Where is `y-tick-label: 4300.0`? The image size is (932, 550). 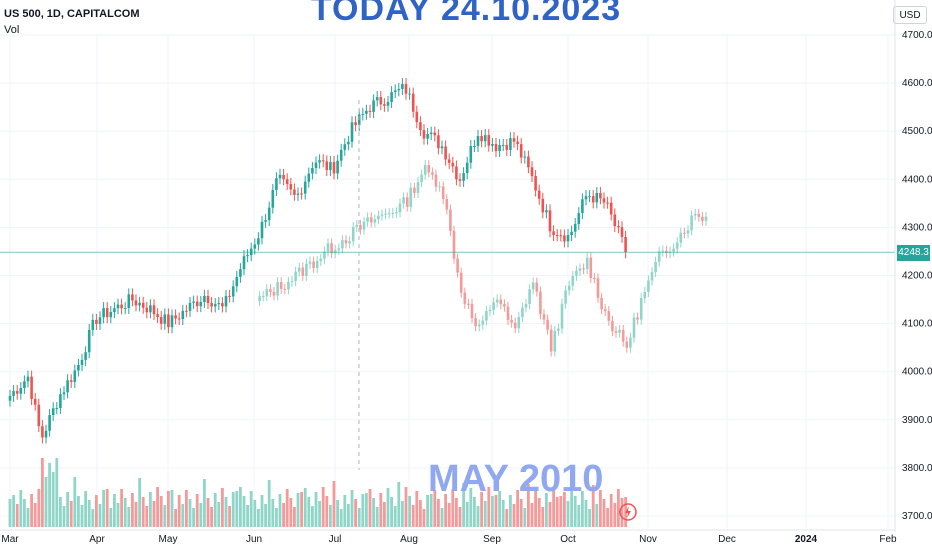
y-tick-label: 4300.0 is located at coordinates (917, 227).